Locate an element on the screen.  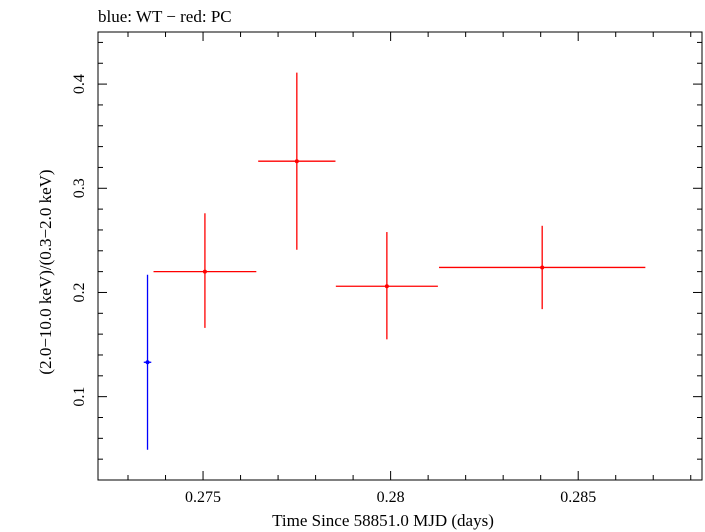
chart-title: blue: WT − red: PC is located at coordinates (165, 16).